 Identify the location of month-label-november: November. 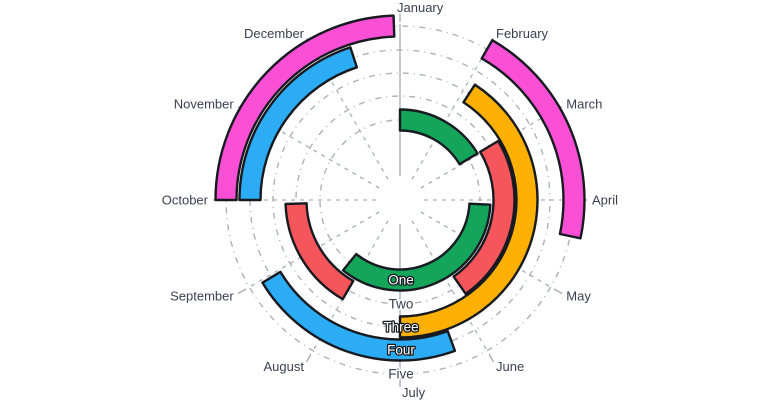
(204, 104).